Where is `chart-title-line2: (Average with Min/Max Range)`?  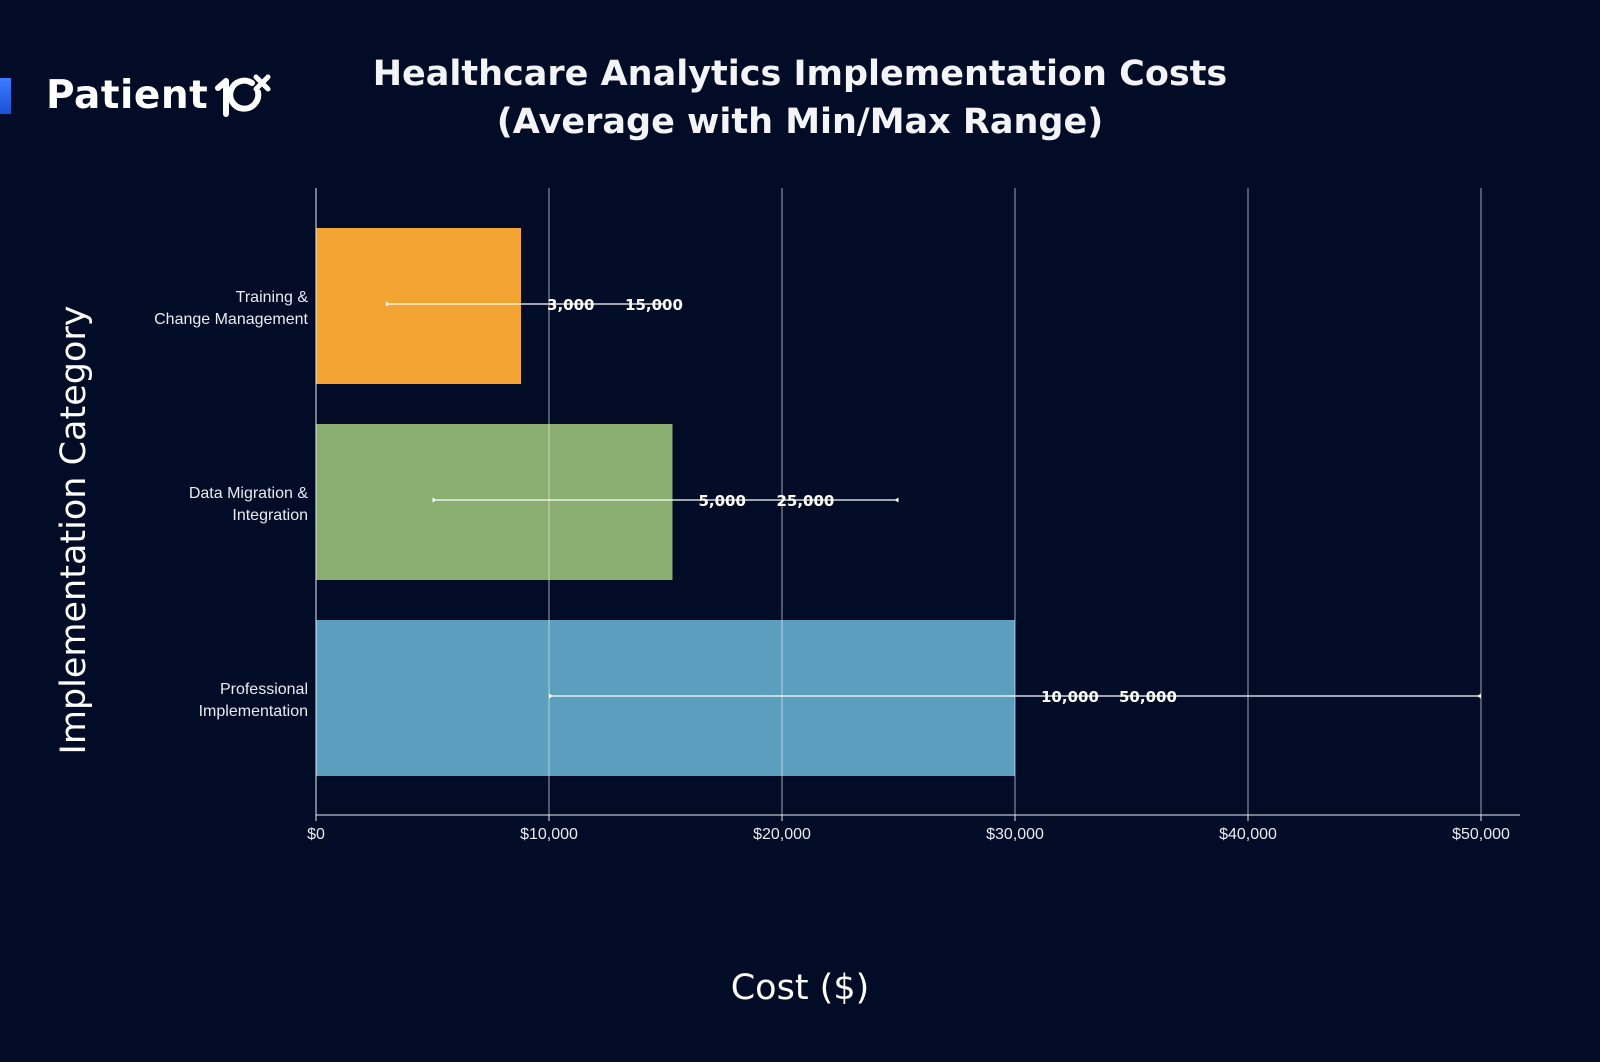
chart-title-line2: (Average with Min/Max Range) is located at coordinates (800, 122).